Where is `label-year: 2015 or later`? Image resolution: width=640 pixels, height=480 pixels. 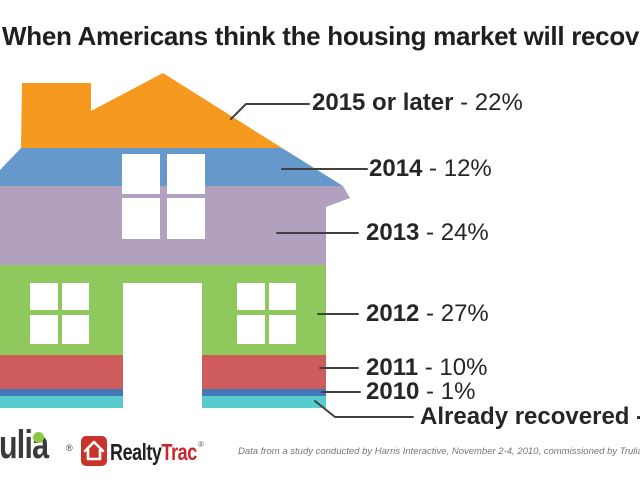
label-year: 2015 or later is located at coordinates (383, 102).